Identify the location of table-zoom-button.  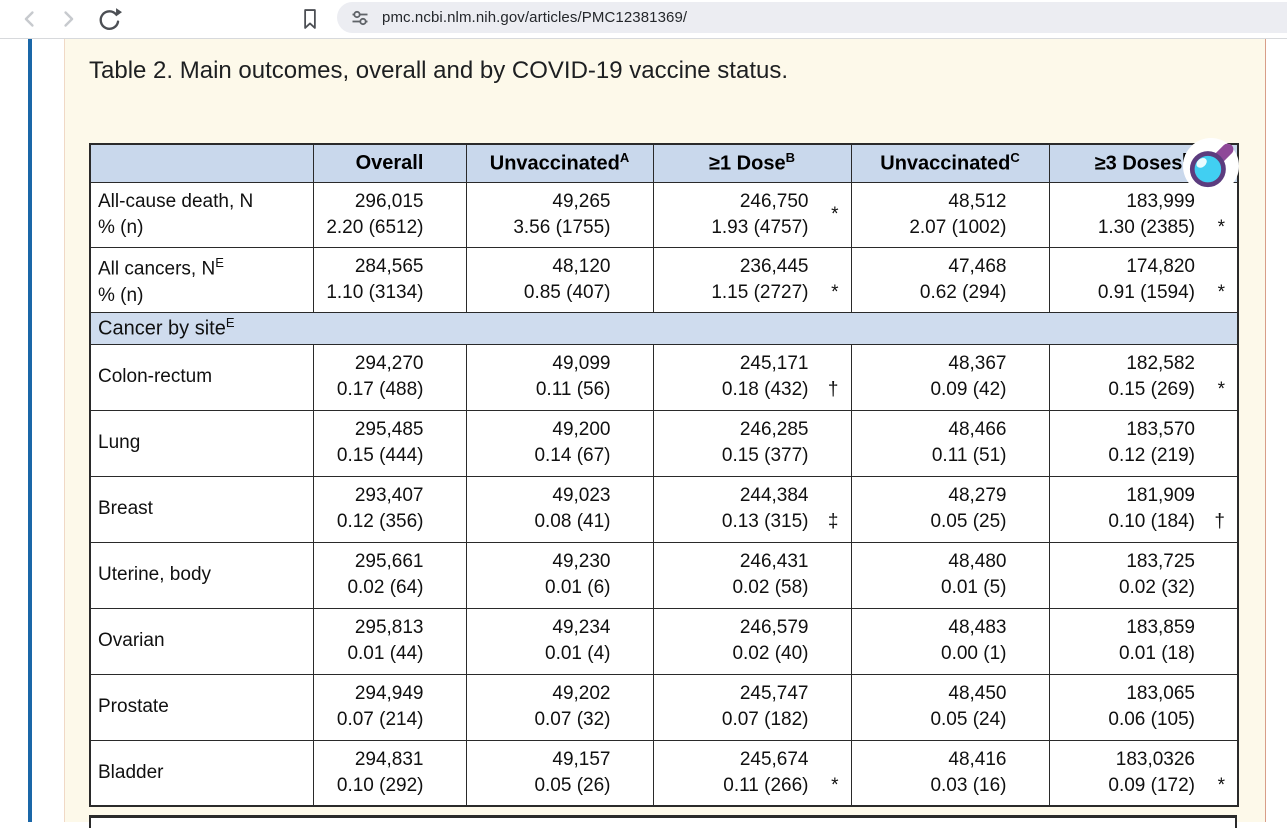
(1211, 166).